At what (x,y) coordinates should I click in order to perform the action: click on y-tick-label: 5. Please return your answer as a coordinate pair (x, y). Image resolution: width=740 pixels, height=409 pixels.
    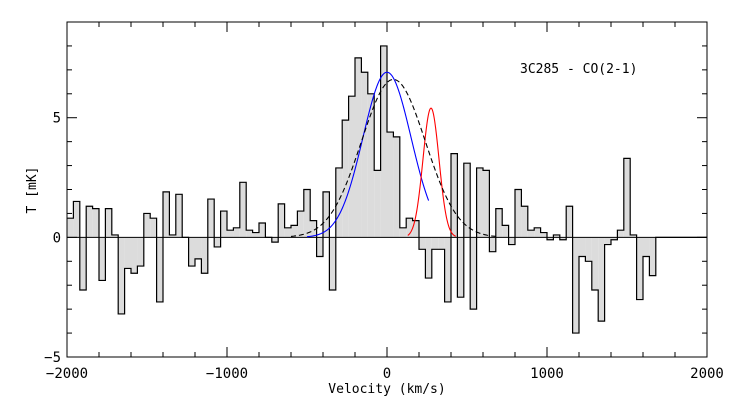
    Looking at the image, I should click on (57, 119).